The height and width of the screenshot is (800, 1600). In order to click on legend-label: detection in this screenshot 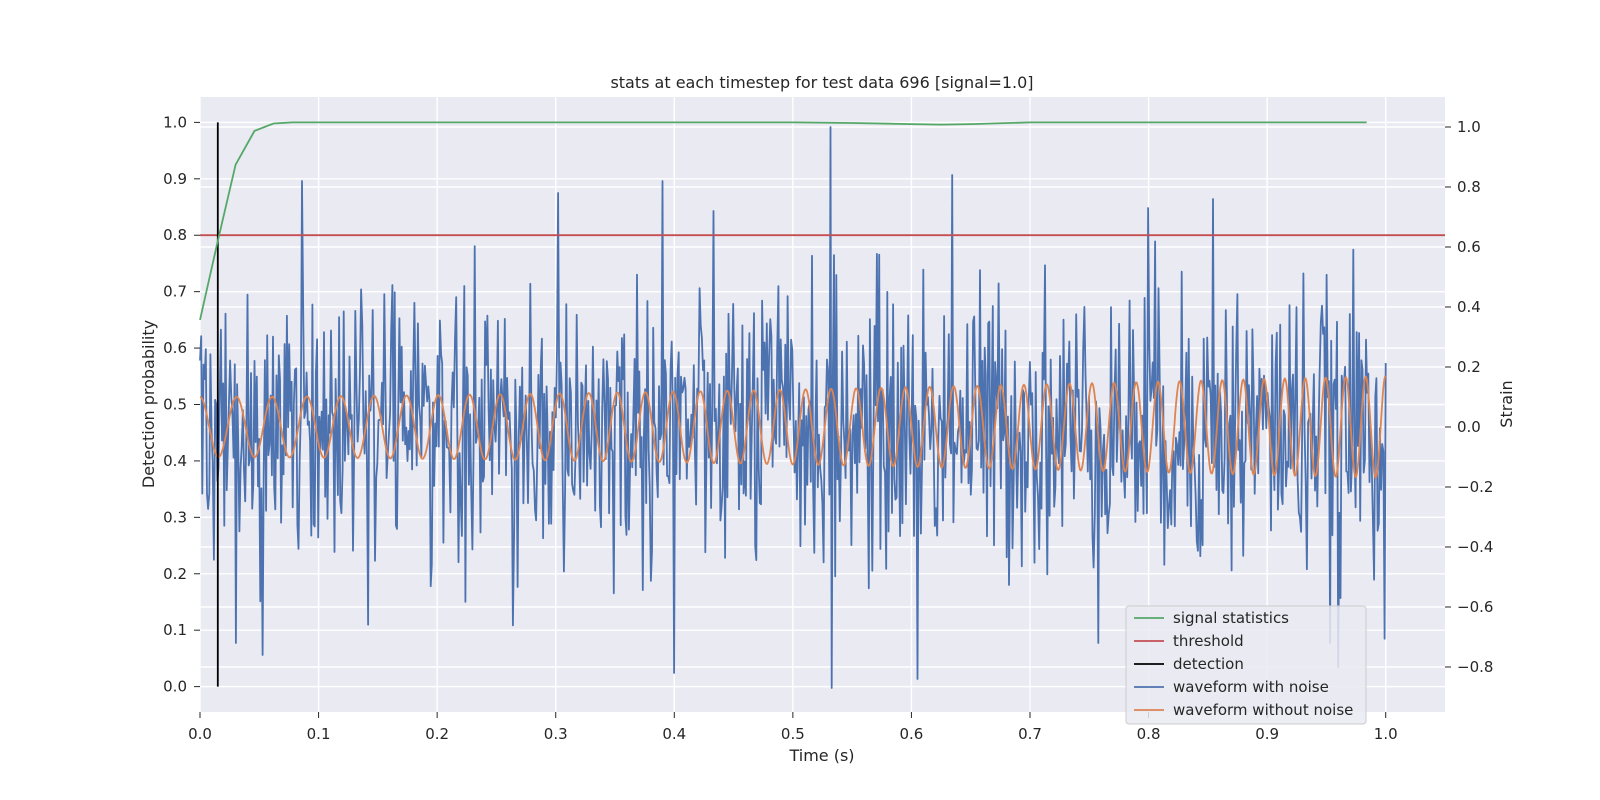, I will do `click(1208, 664)`.